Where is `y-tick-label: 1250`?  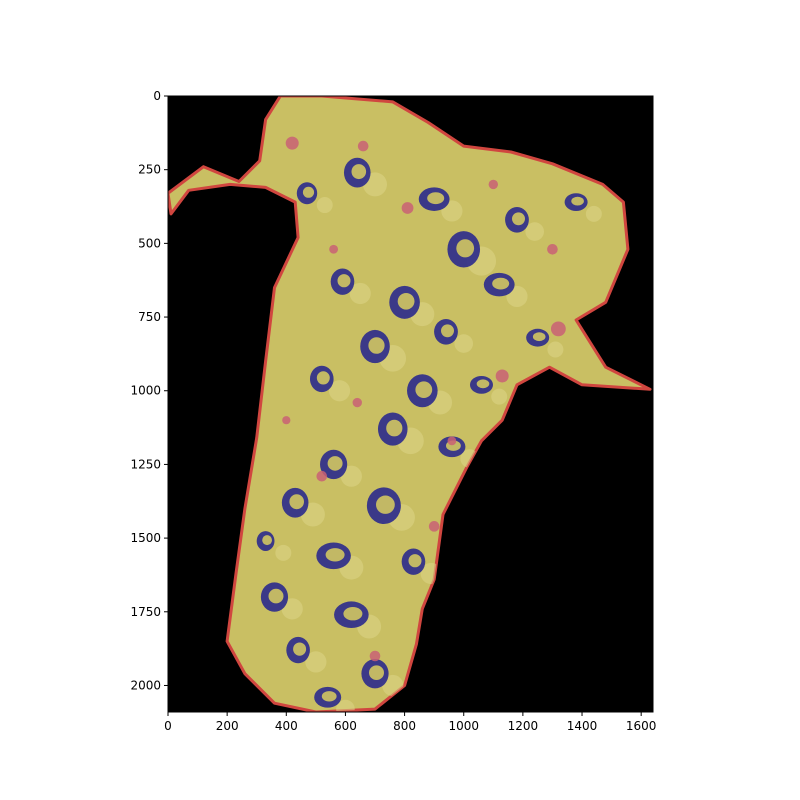
y-tick-label: 1250 is located at coordinates (145, 464).